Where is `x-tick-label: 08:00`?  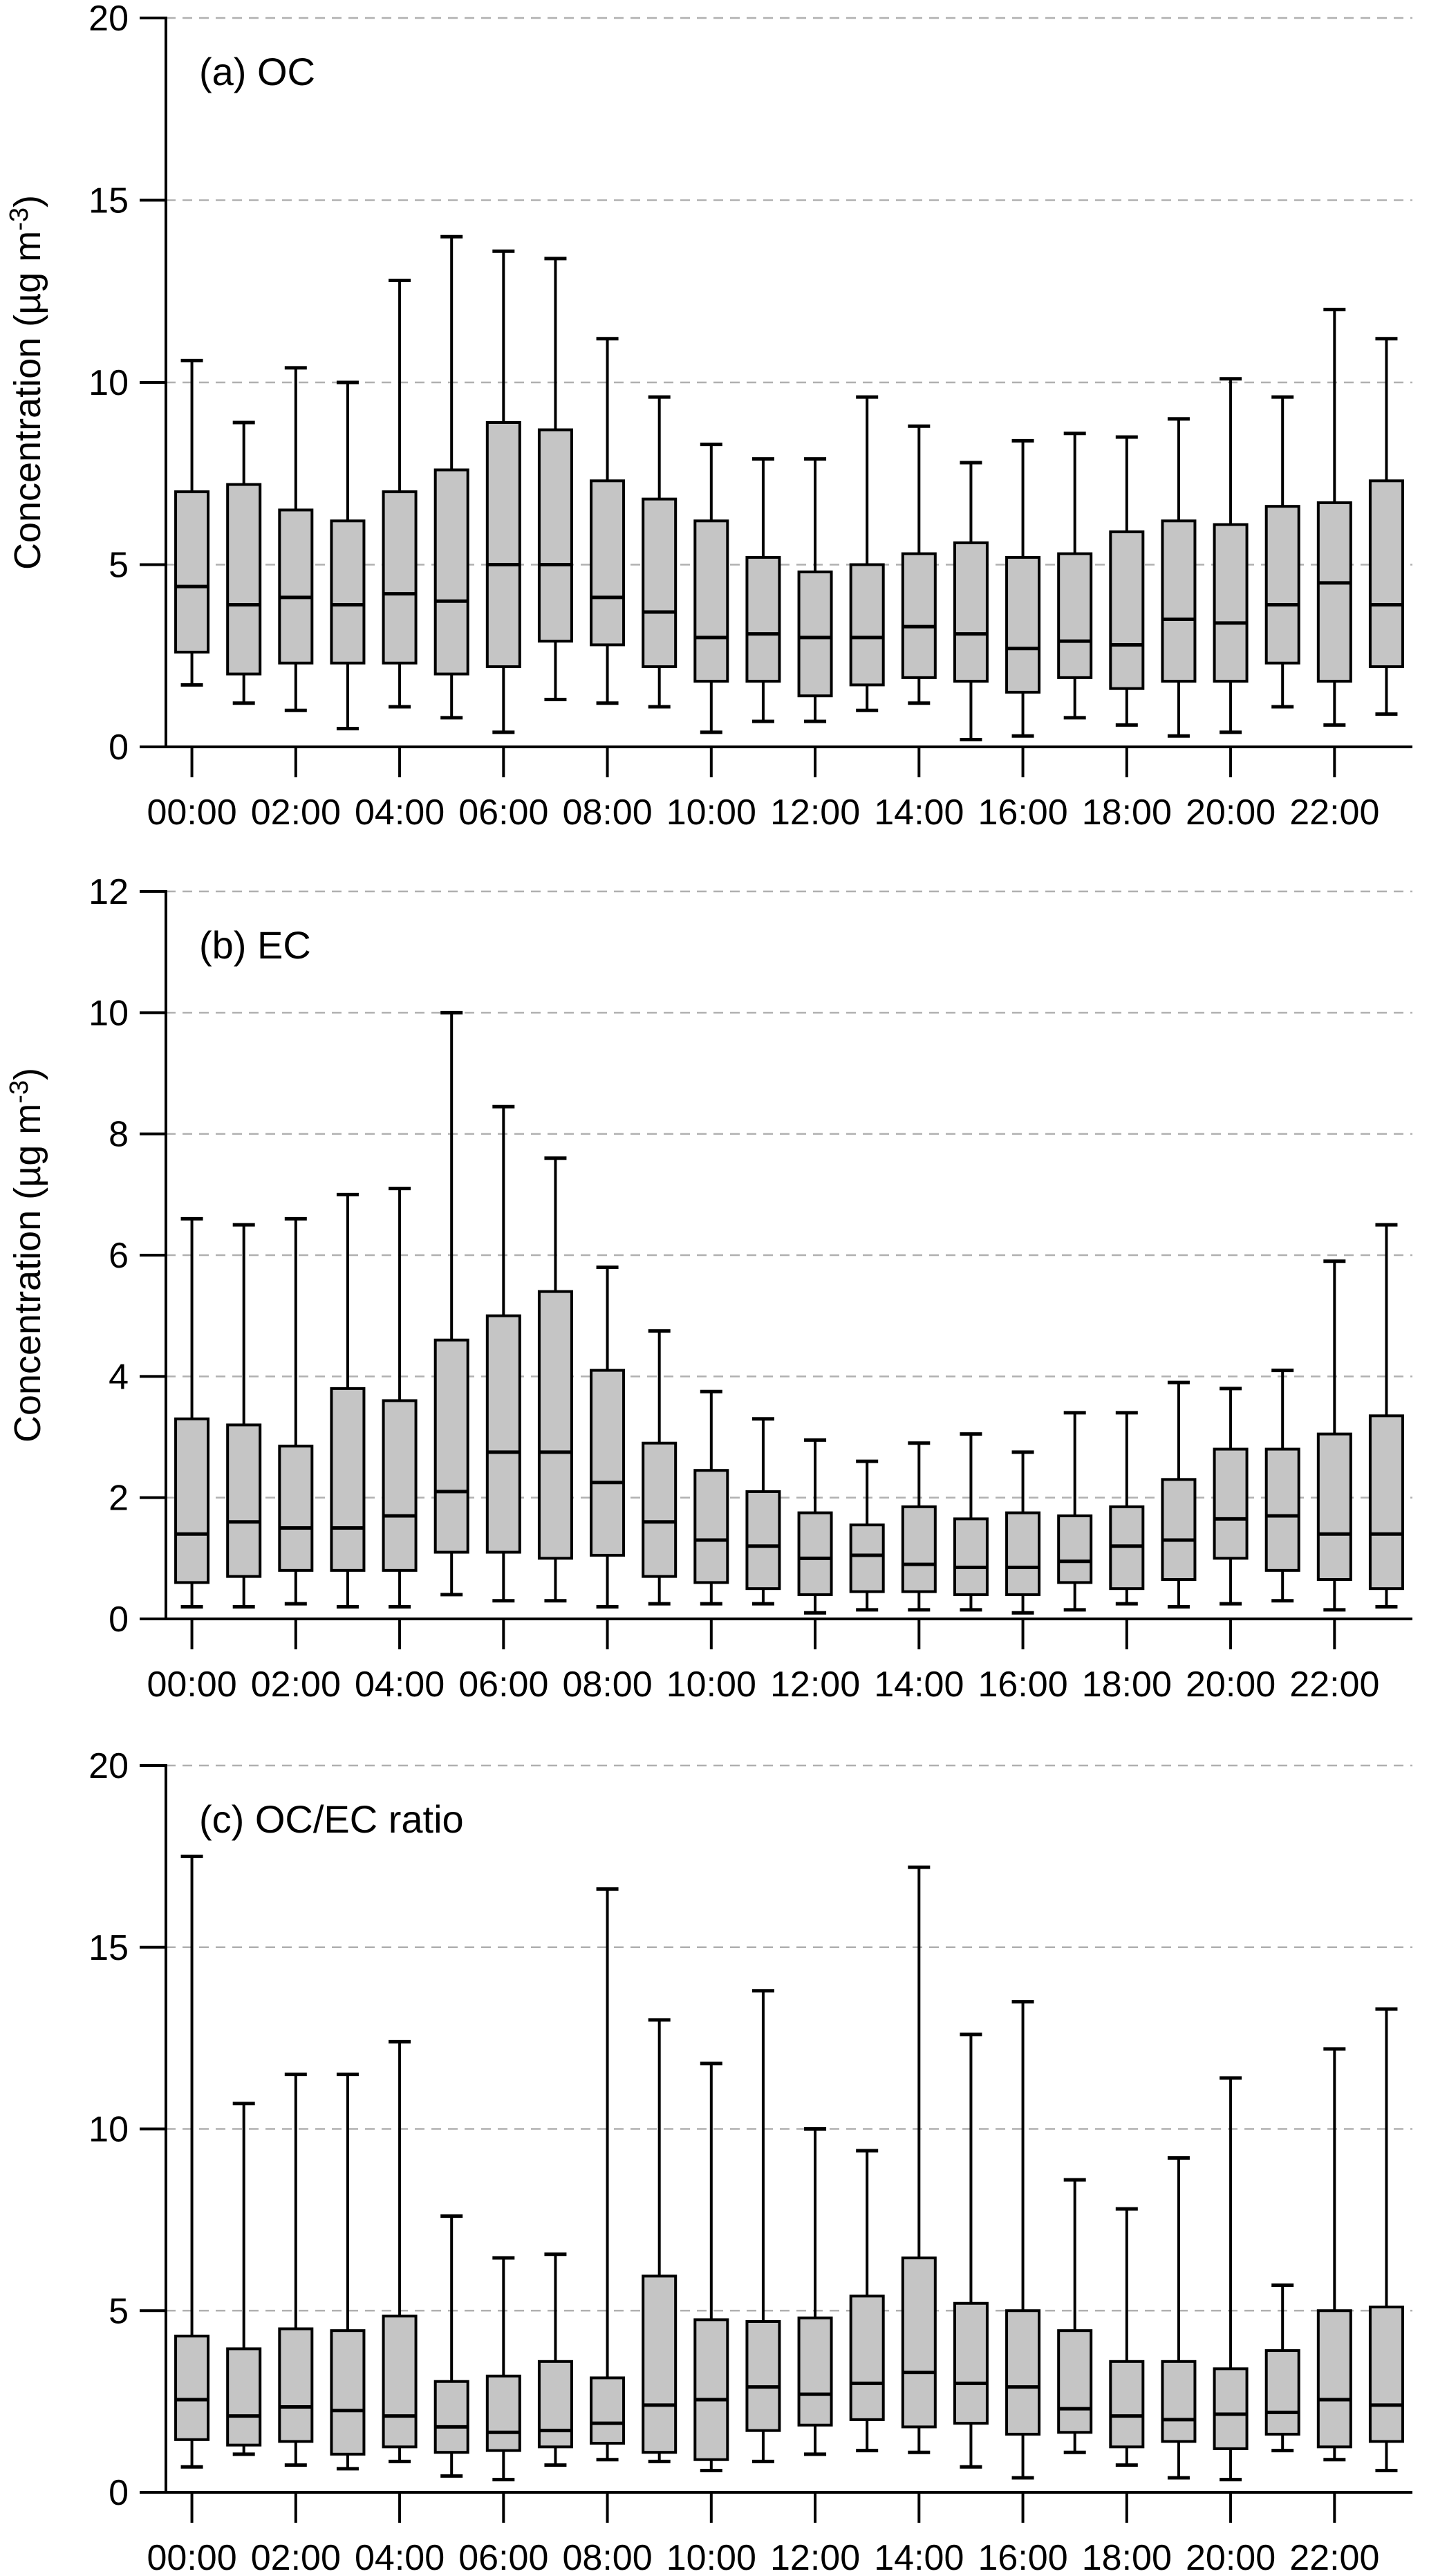 x-tick-label: 08:00 is located at coordinates (607, 813).